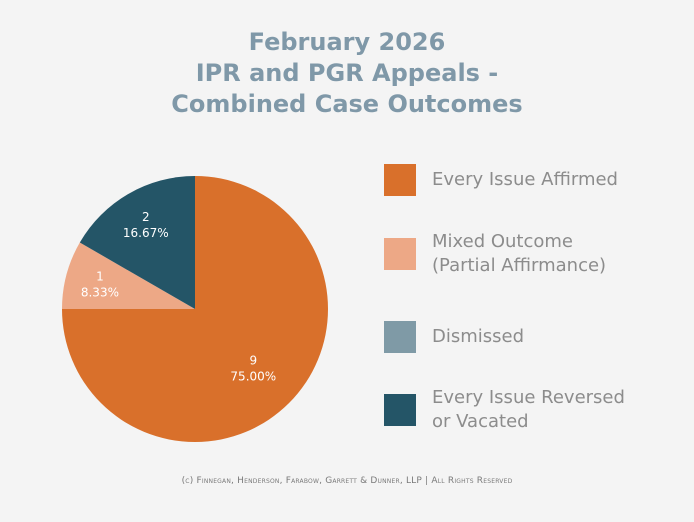 This screenshot has width=694, height=522. I want to click on legend-label-affirmed: Every Issue Affirmed, so click(525, 179).